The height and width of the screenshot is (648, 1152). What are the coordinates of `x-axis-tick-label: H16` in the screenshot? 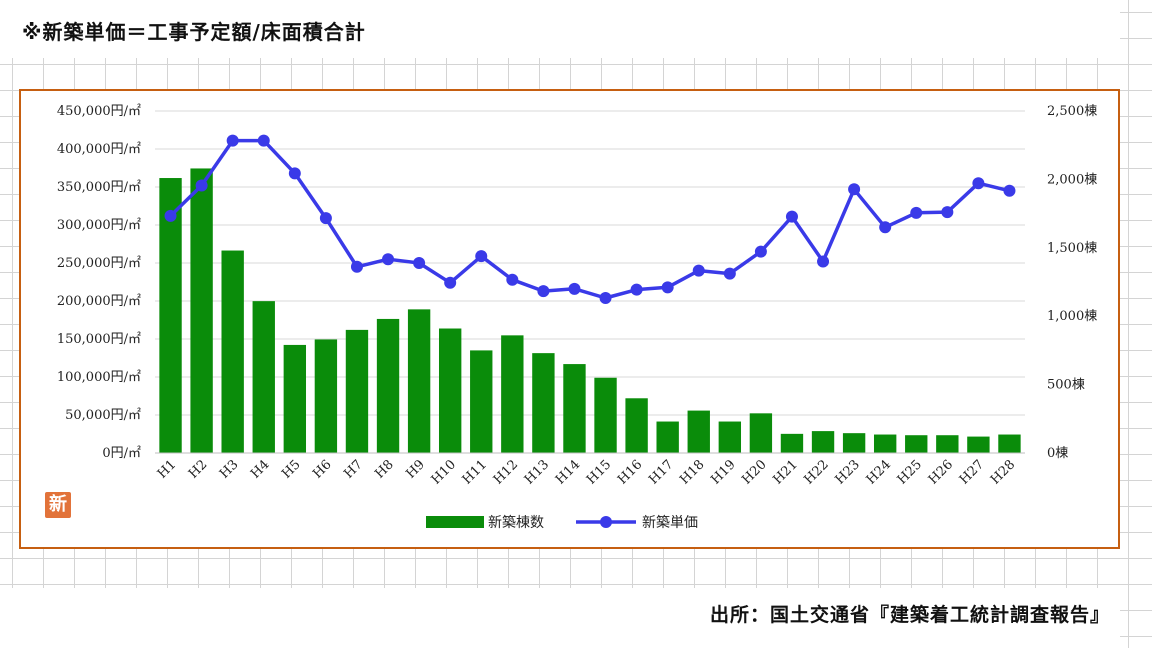 It's located at (630, 472).